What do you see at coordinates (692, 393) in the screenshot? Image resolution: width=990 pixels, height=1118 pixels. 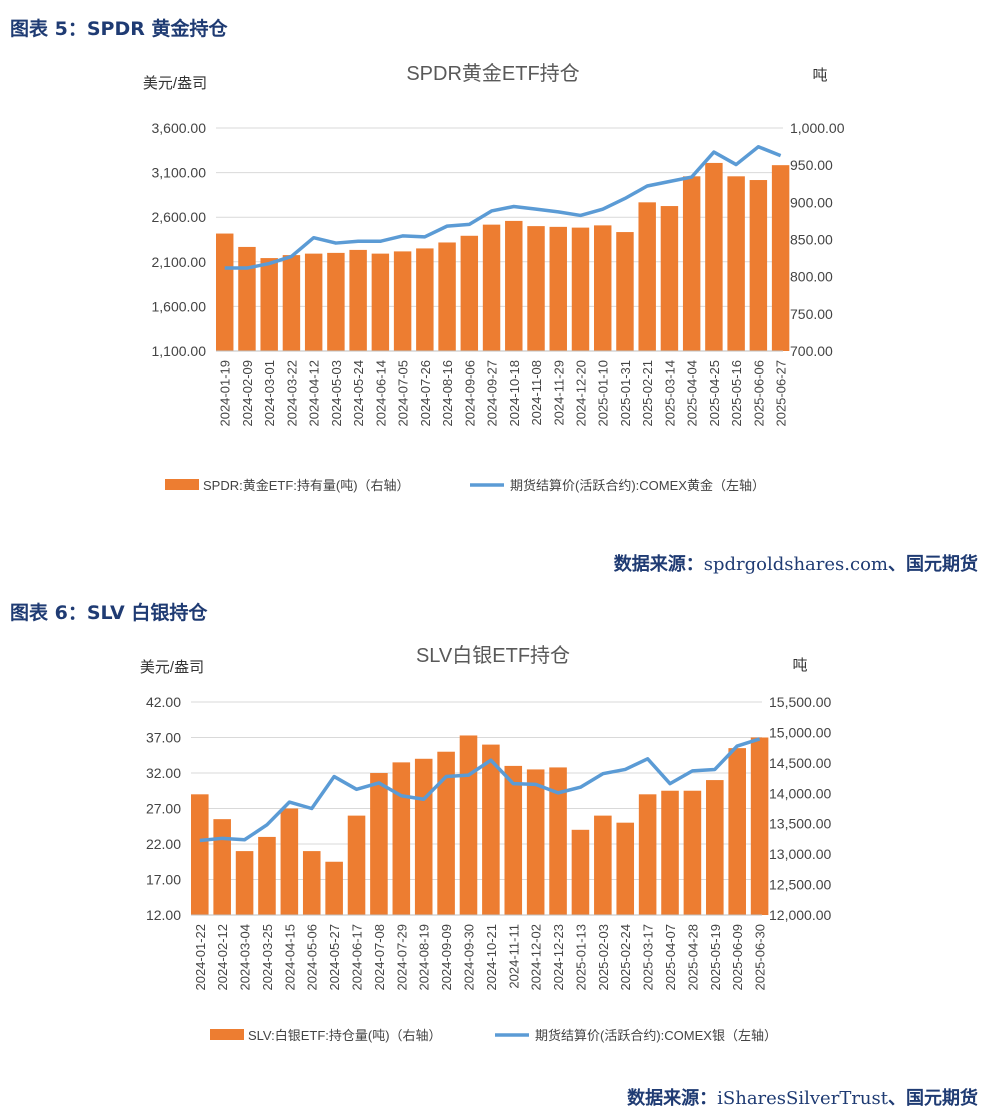 I see `x-tick-label: 2025-04-04` at bounding box center [692, 393].